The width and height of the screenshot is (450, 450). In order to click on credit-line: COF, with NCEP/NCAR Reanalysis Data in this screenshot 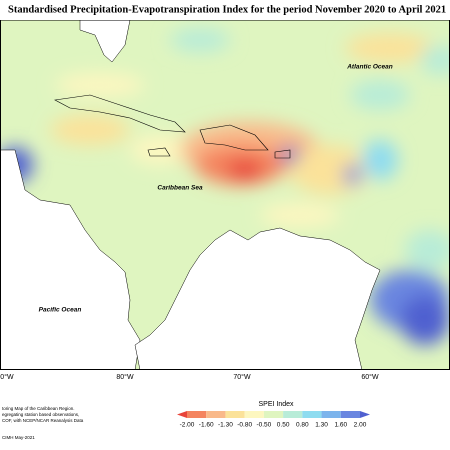, I will do `click(43, 420)`.